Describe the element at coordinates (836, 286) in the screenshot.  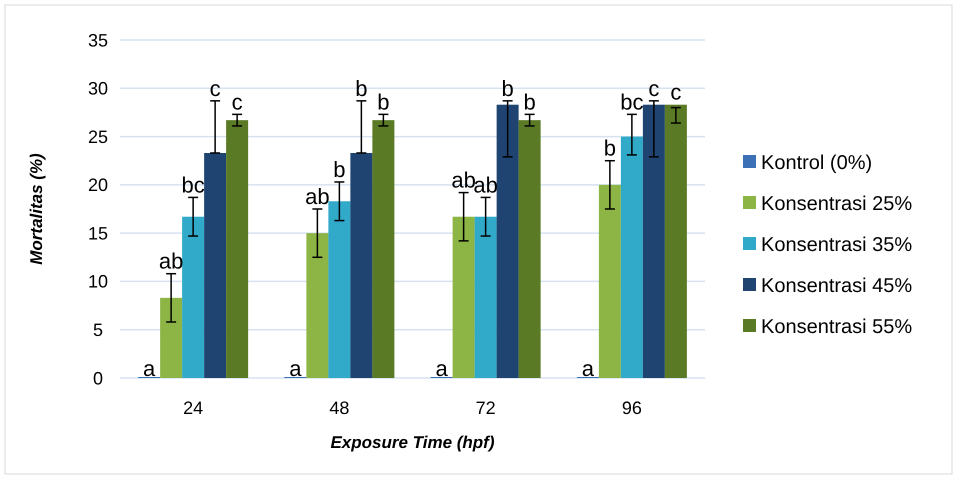
I see `legend-label: Konsentrasi 45%` at that location.